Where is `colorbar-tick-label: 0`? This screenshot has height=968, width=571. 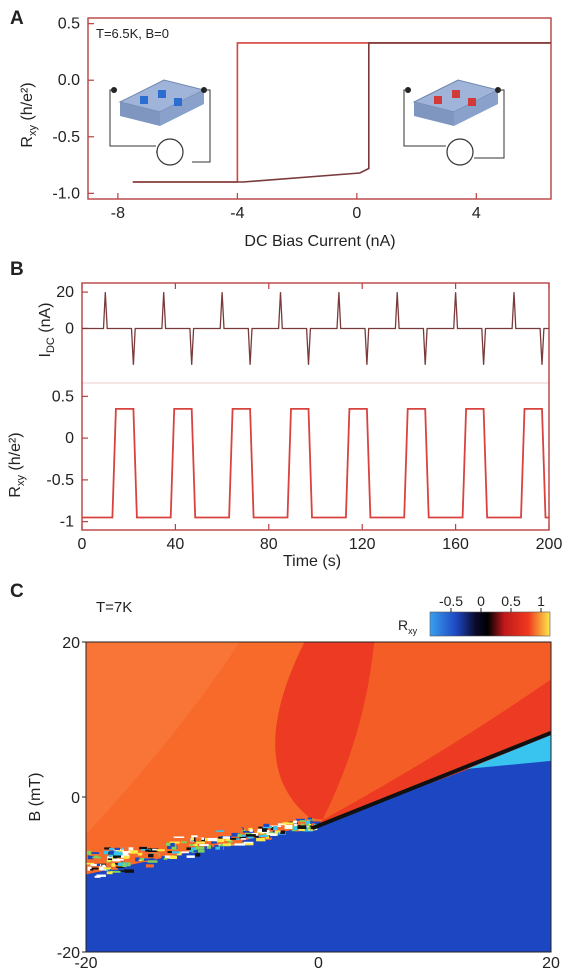
colorbar-tick-label: 0 is located at coordinates (481, 601).